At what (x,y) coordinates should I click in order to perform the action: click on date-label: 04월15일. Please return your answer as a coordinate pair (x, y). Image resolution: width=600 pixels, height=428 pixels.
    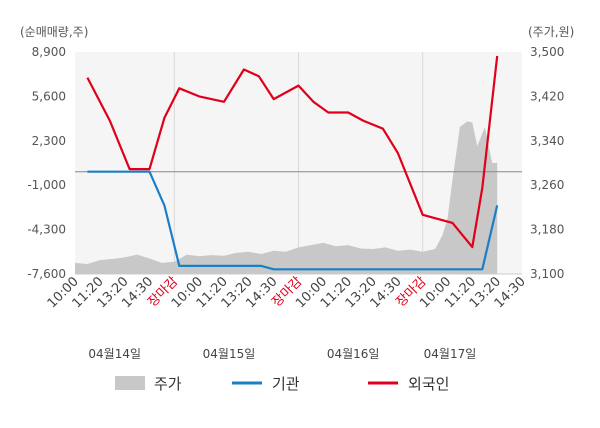
    Looking at the image, I should click on (229, 354).